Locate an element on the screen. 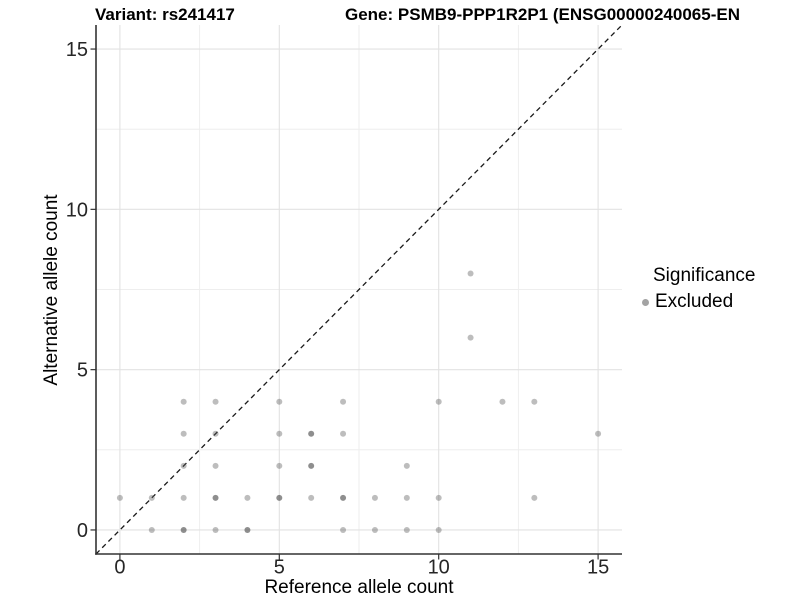 The height and width of the screenshot is (600, 800). y-tick-label: 15 is located at coordinates (77, 50).